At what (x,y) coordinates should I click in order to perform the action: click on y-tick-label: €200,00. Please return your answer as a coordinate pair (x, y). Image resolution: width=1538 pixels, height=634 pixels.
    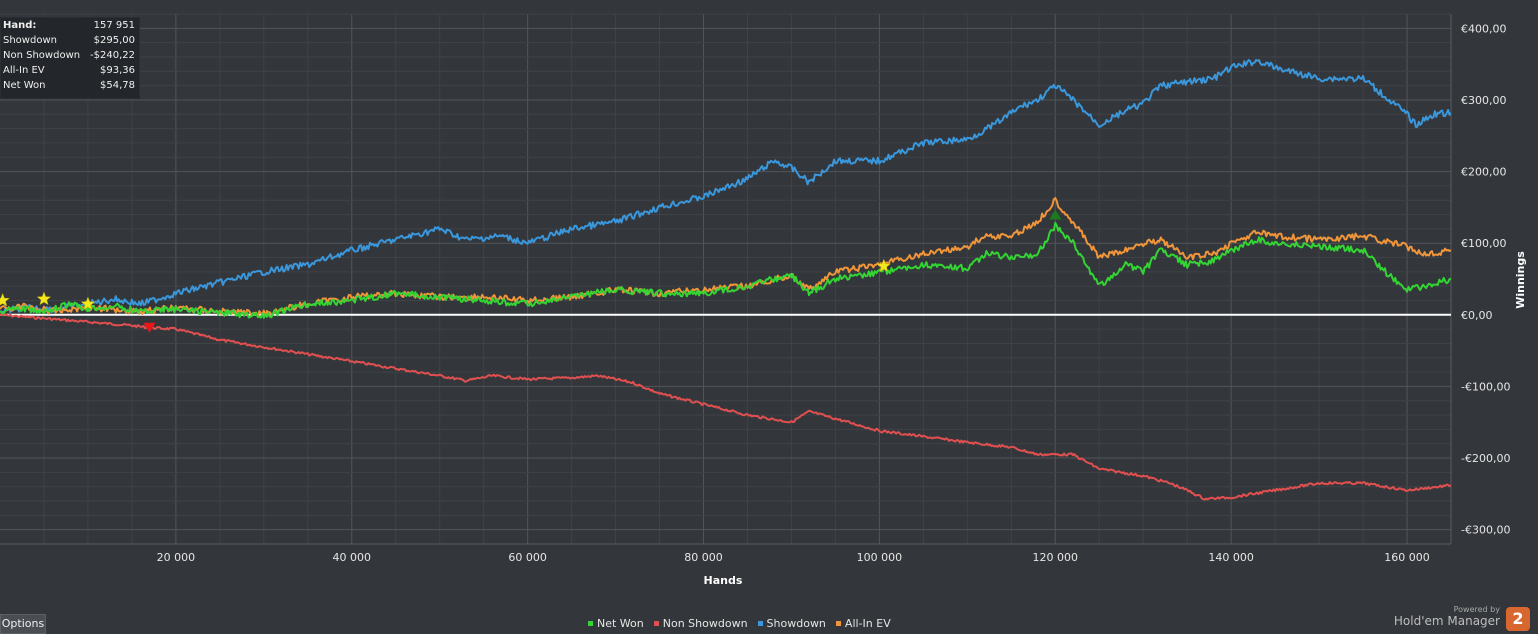
    Looking at the image, I should click on (1484, 172).